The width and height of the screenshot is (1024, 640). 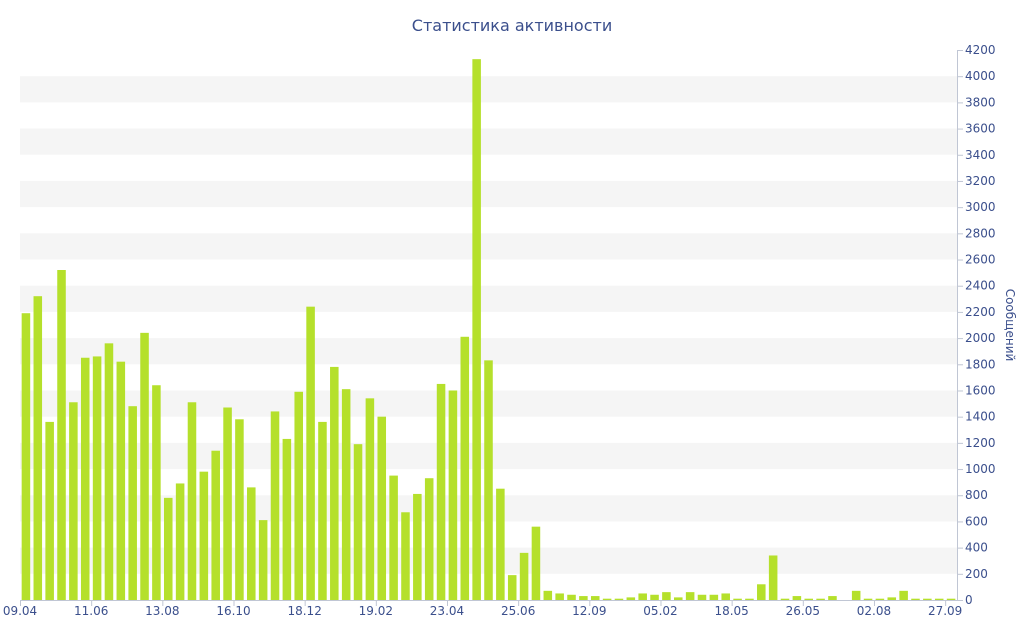 What do you see at coordinates (162, 611) in the screenshot?
I see `x-tick-label: 13.08` at bounding box center [162, 611].